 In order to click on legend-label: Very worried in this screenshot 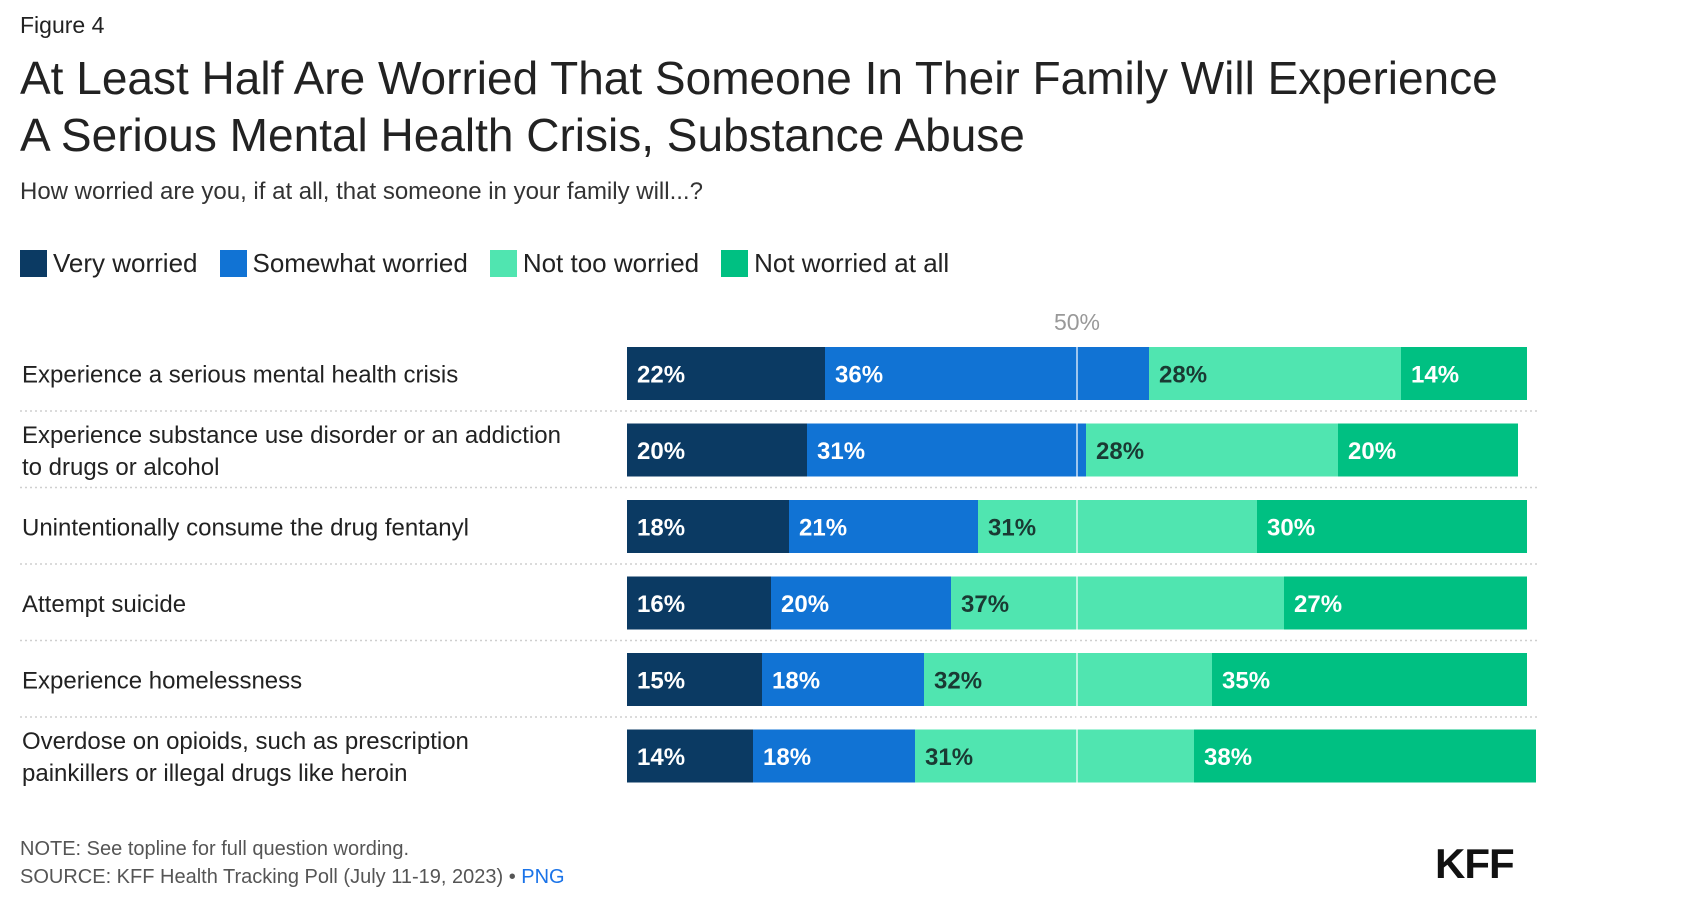, I will do `click(125, 263)`.